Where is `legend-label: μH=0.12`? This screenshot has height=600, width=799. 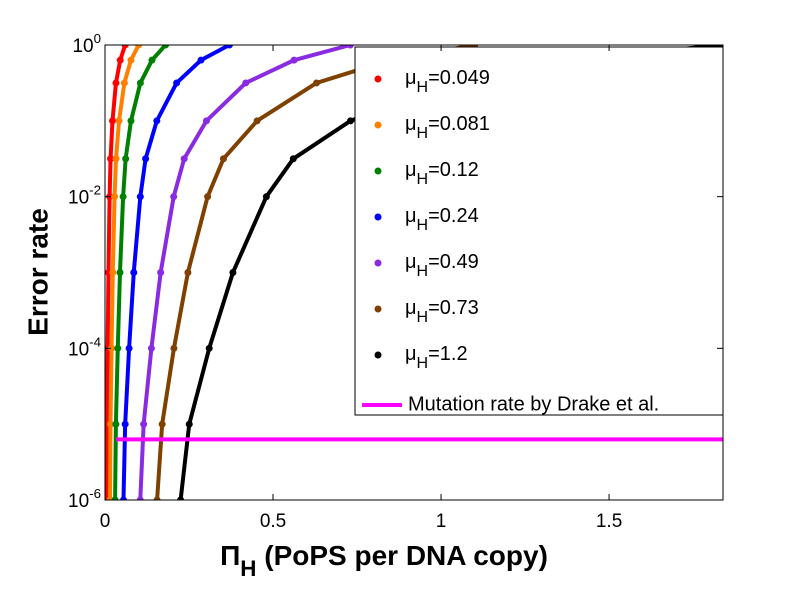 legend-label: μH=0.12 is located at coordinates (442, 173).